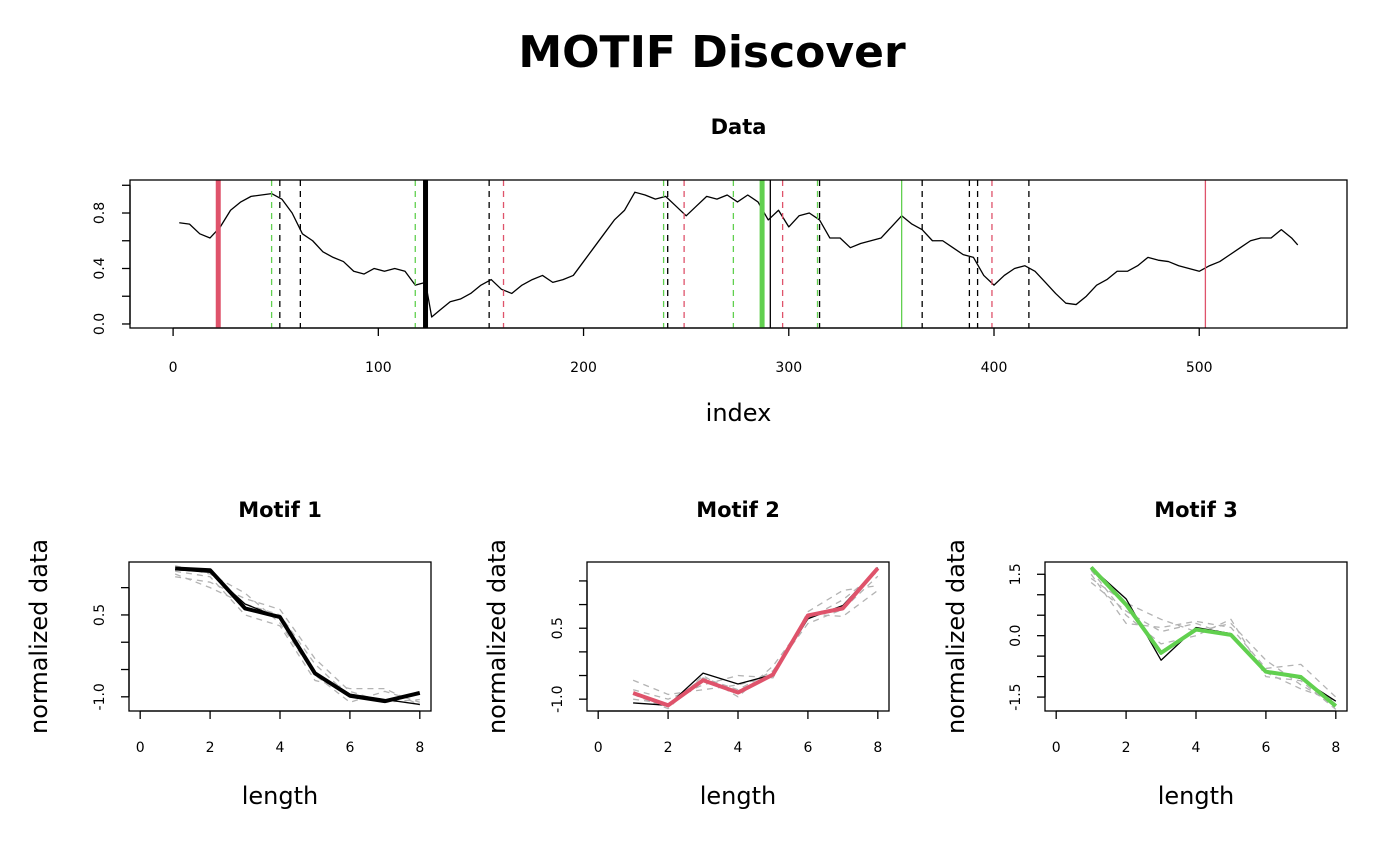 The height and width of the screenshot is (866, 1400). What do you see at coordinates (100, 213) in the screenshot?
I see `y-tick-label: 0.8` at bounding box center [100, 213].